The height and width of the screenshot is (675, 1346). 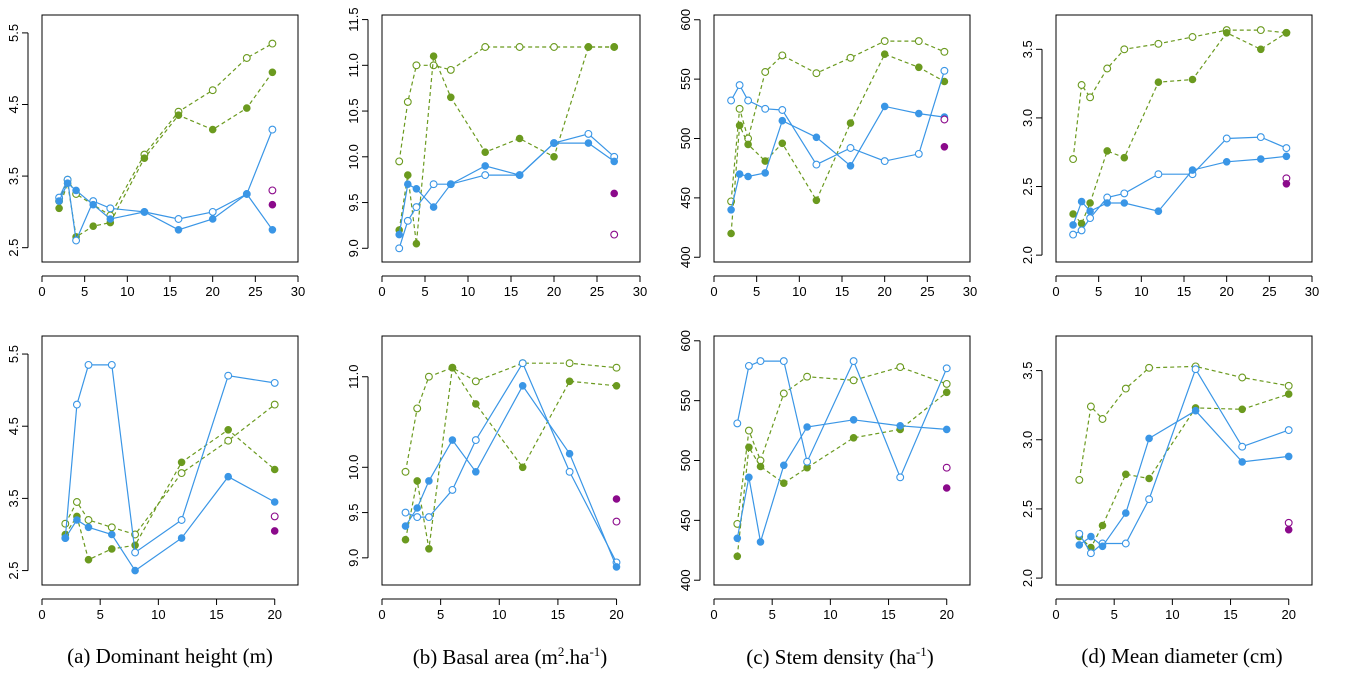 I want to click on y-tick-label: 5.5, so click(x=13, y=33).